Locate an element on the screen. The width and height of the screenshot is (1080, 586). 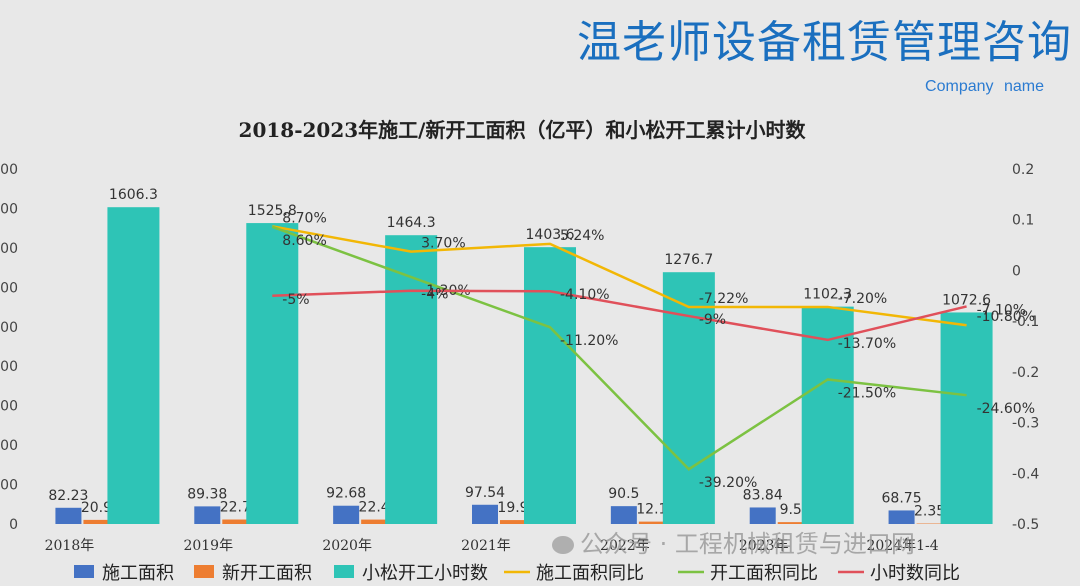
watermark-text: 公众号 · 工程机械租赁与进口网 is located at coordinates (747, 544).